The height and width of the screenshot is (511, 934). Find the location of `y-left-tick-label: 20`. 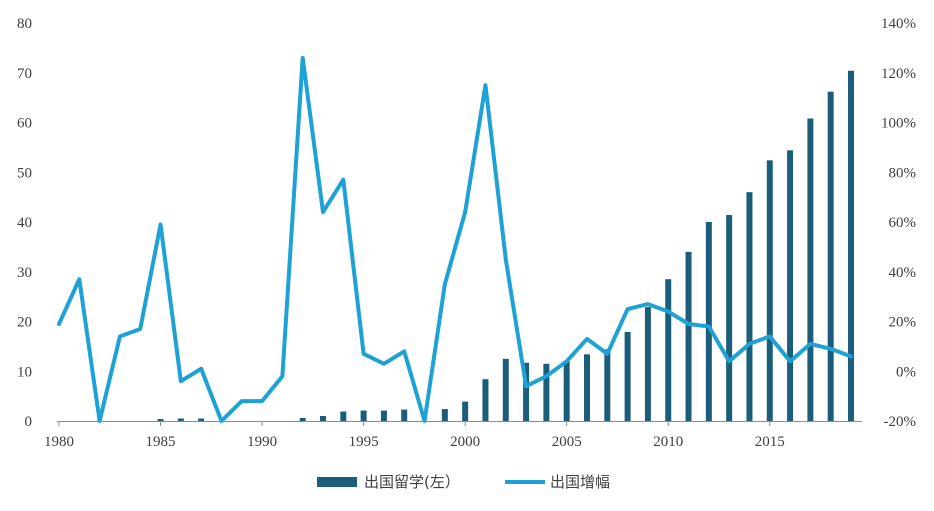

y-left-tick-label: 20 is located at coordinates (24, 323).